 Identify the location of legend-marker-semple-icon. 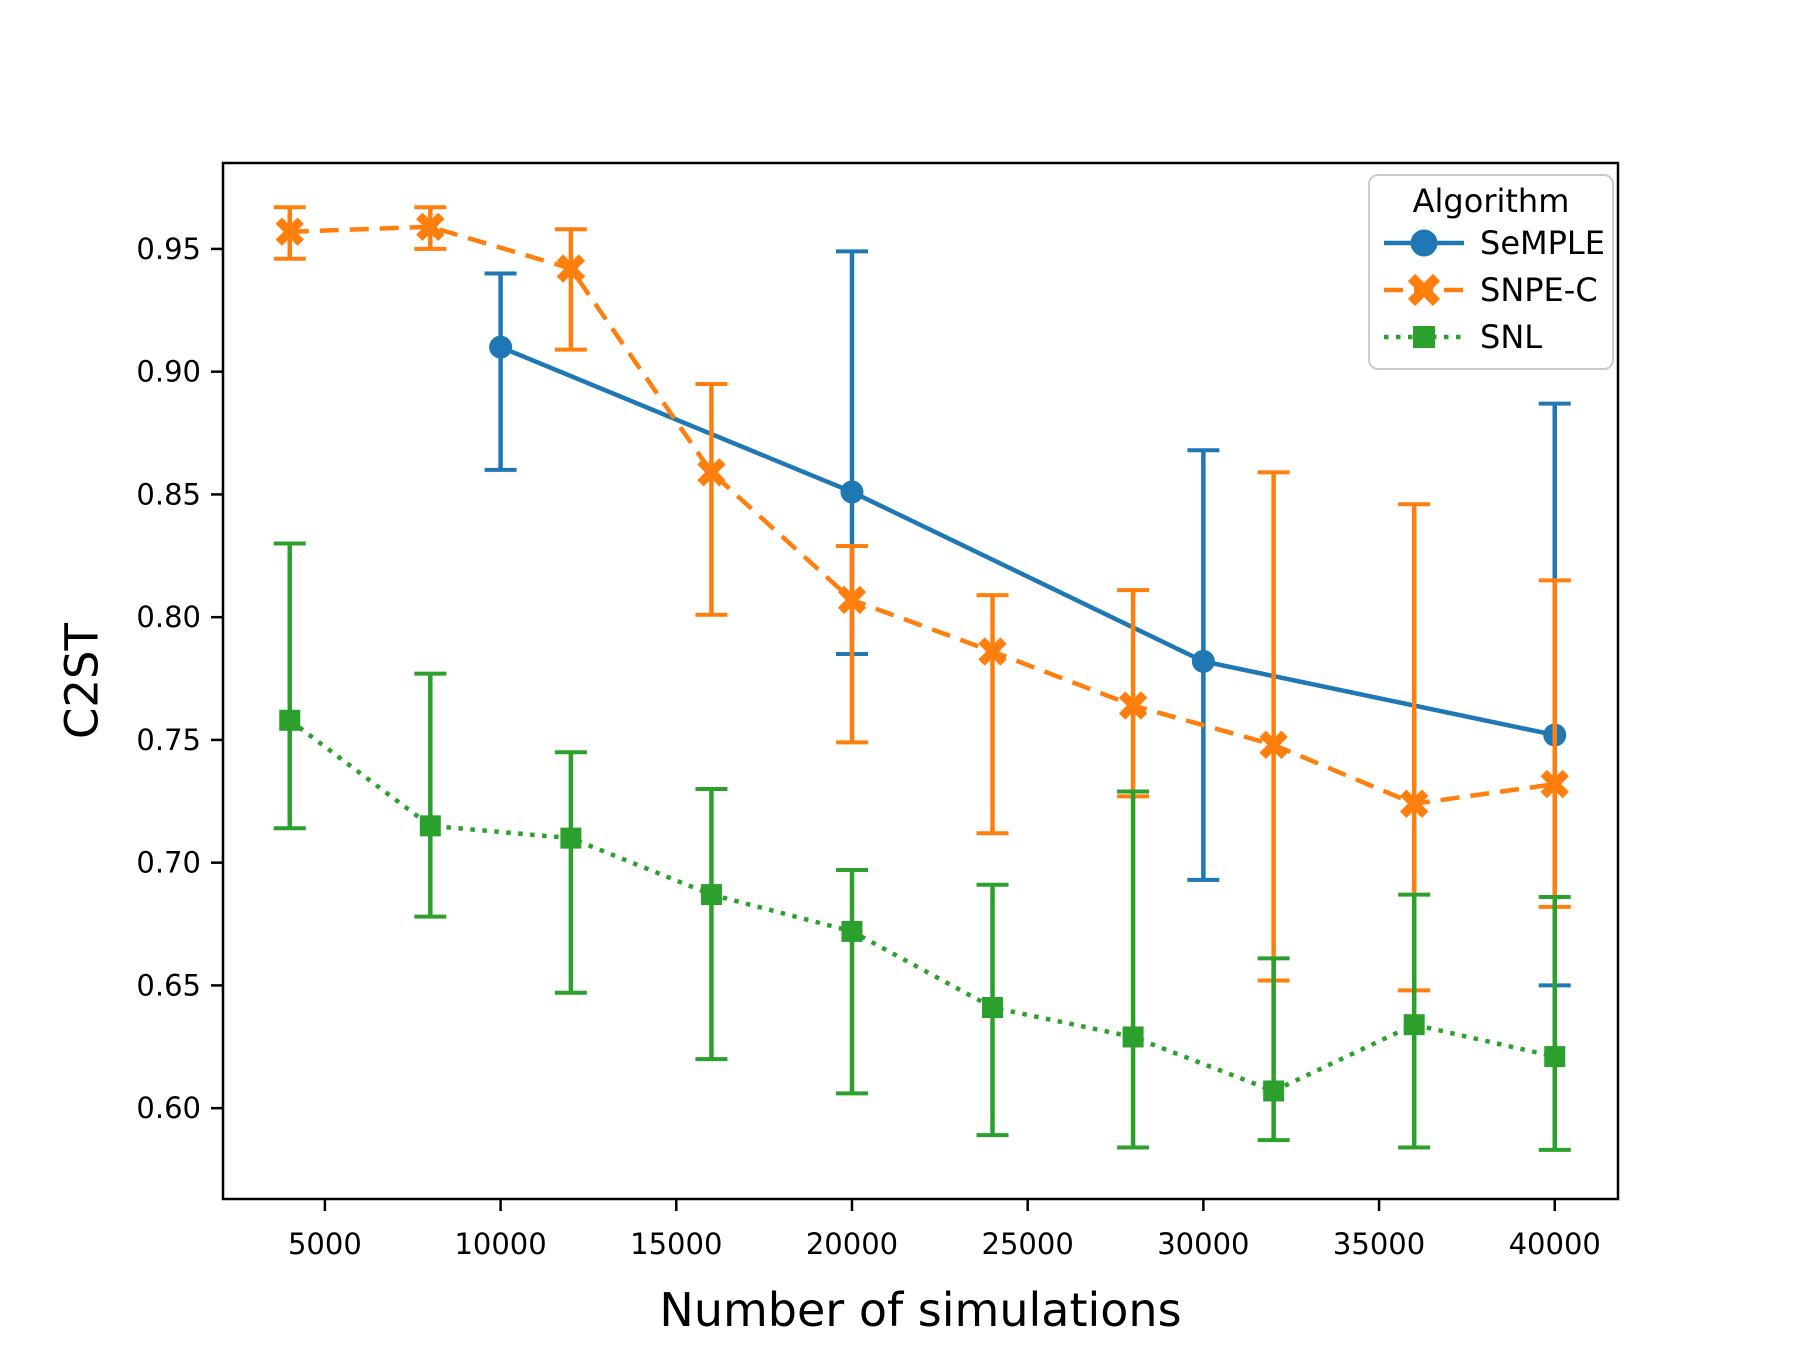
(1424, 243).